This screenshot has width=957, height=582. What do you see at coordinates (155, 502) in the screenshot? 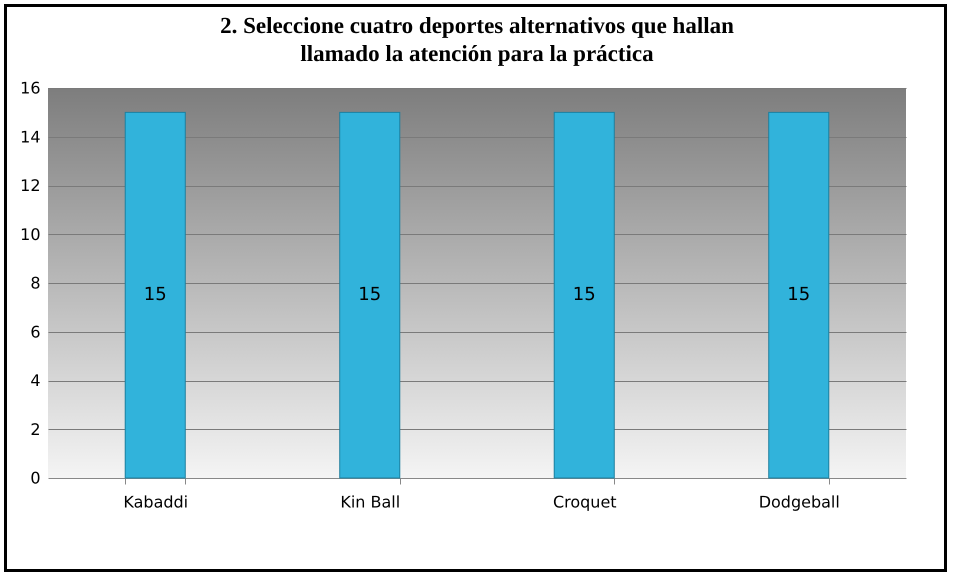
I see `x-tick-label: Kabaddi` at bounding box center [155, 502].